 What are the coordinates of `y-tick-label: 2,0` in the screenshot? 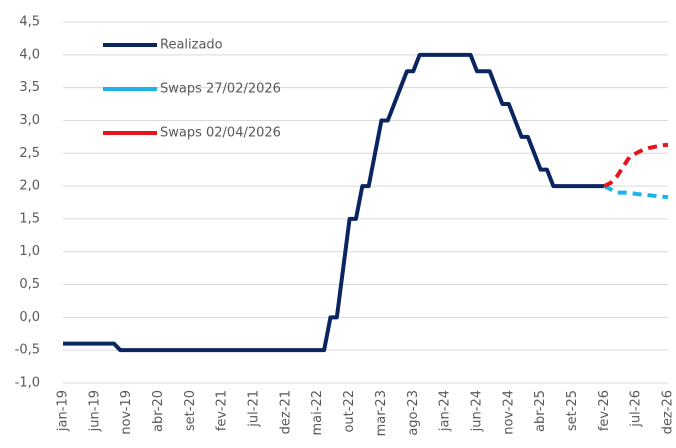 It's located at (29, 186).